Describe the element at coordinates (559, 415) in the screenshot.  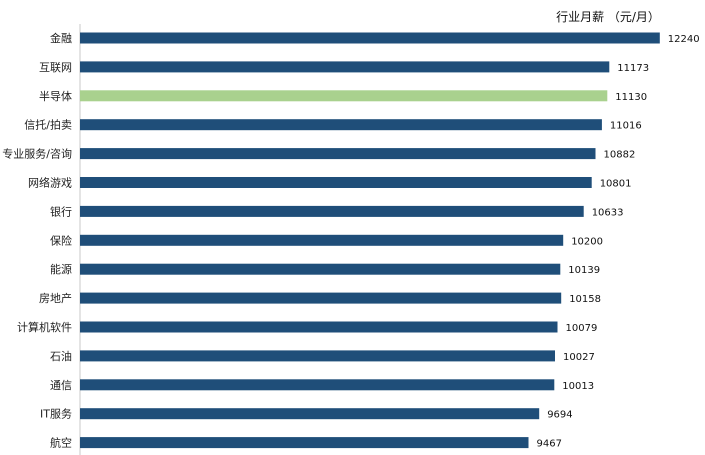
I see `value-label-13: 9694` at that location.